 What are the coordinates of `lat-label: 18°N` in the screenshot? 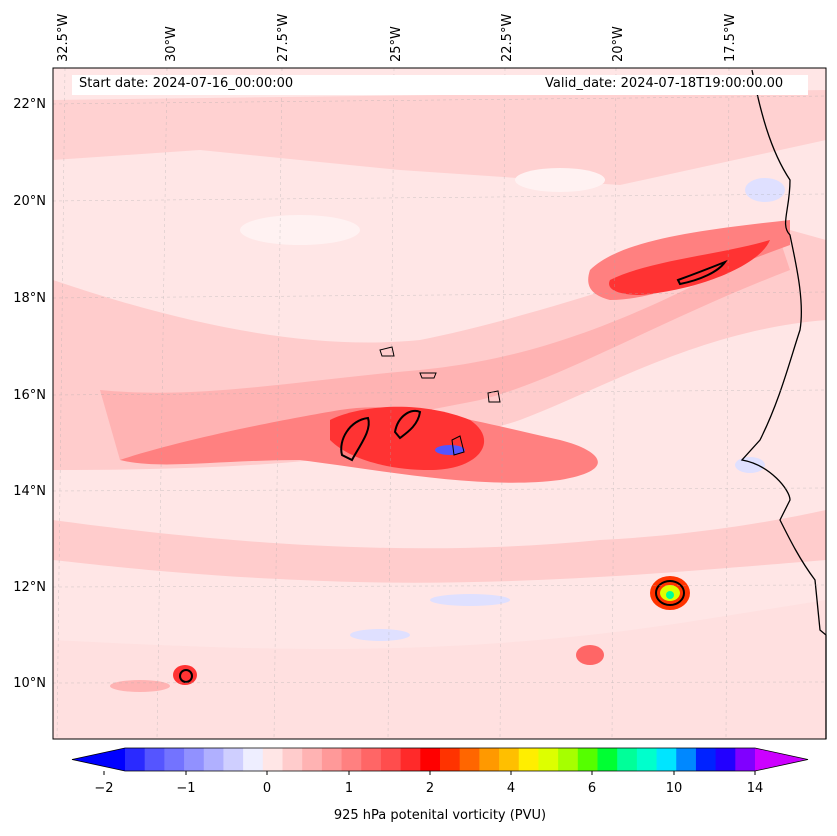 It's located at (29, 298).